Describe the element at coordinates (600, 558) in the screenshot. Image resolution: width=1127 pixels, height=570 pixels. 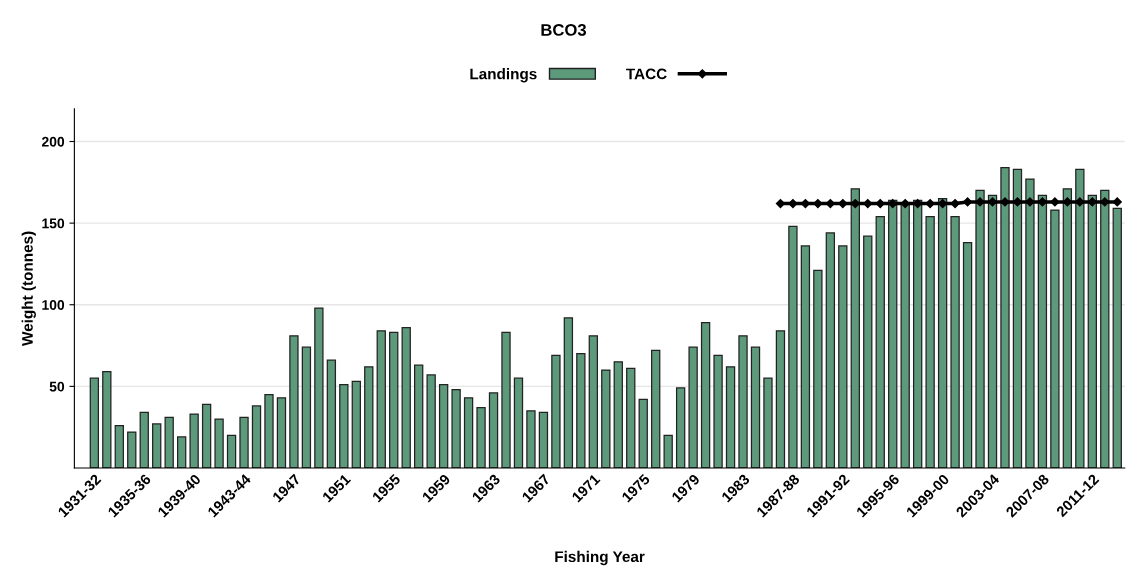
I see `x-axis-title: Fishing Year` at that location.